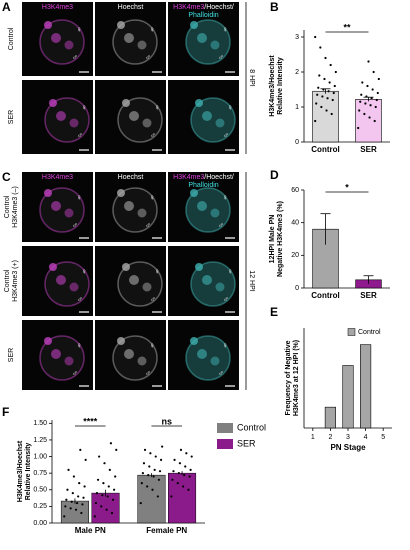  What do you see at coordinates (297, 72) in the screenshot?
I see `y-tick-label: 2` at bounding box center [297, 72].